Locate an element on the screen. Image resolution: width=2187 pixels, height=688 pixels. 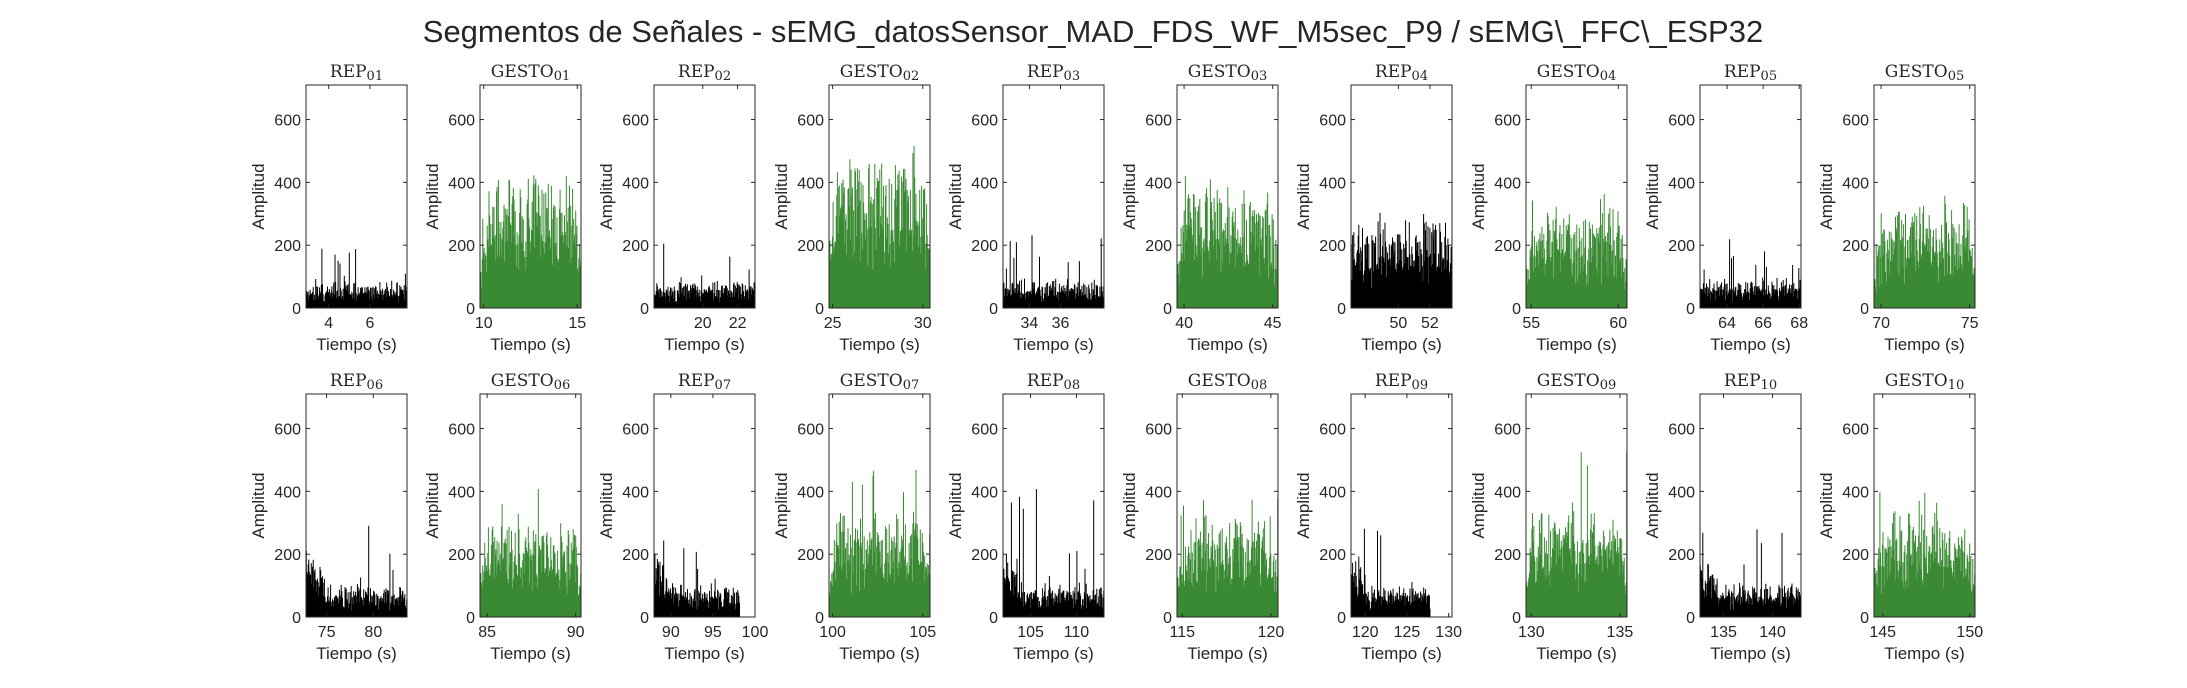
x-tick-label: 135 is located at coordinates (1723, 632).